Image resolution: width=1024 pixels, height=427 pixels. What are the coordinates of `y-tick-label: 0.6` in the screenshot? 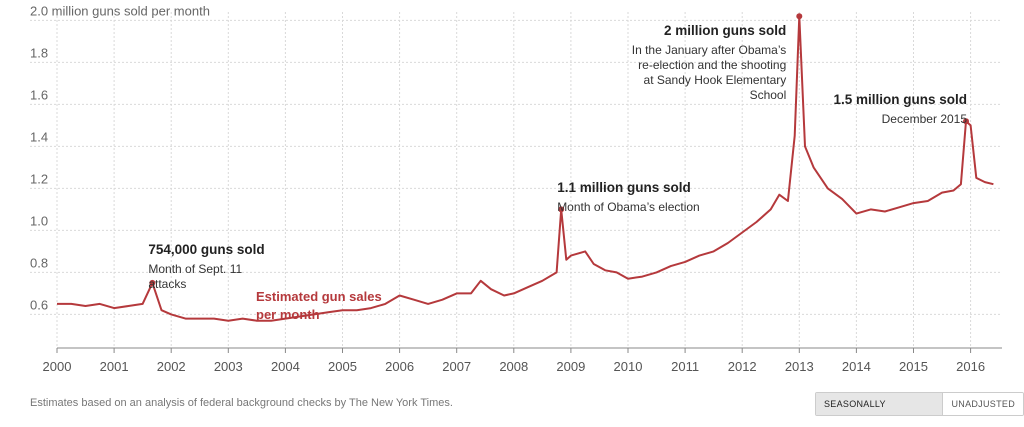 It's located at (39, 304).